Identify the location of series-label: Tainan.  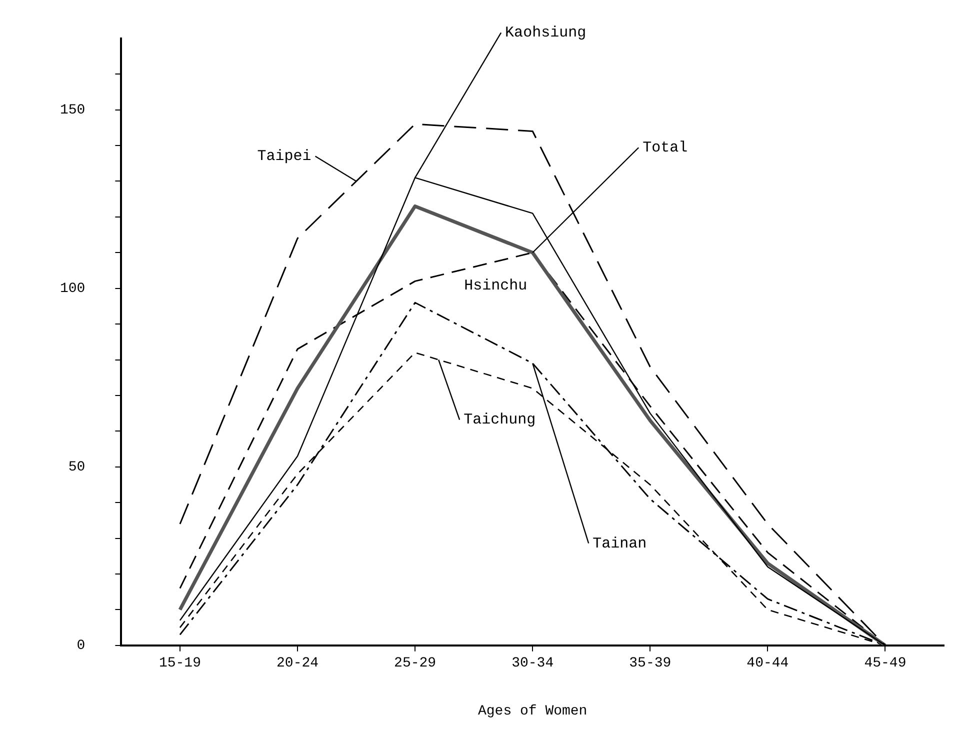
(619, 543).